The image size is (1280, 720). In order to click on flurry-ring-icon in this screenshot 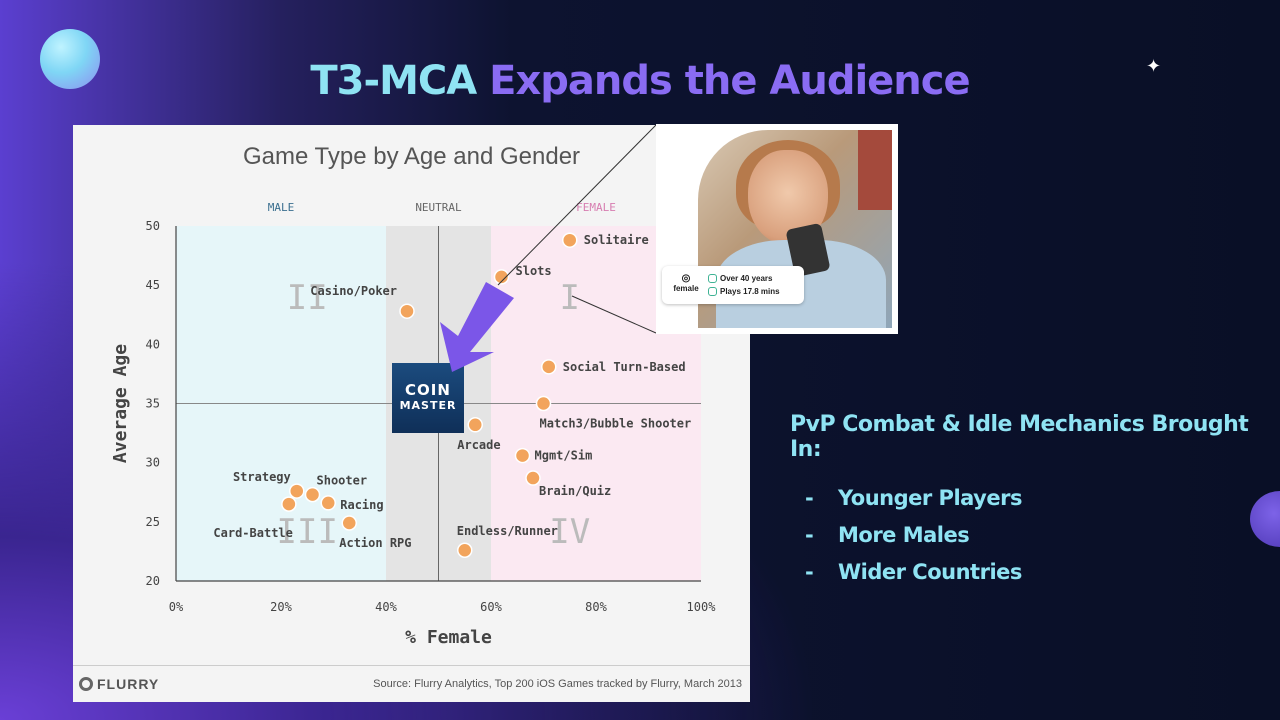, I will do `click(86, 684)`.